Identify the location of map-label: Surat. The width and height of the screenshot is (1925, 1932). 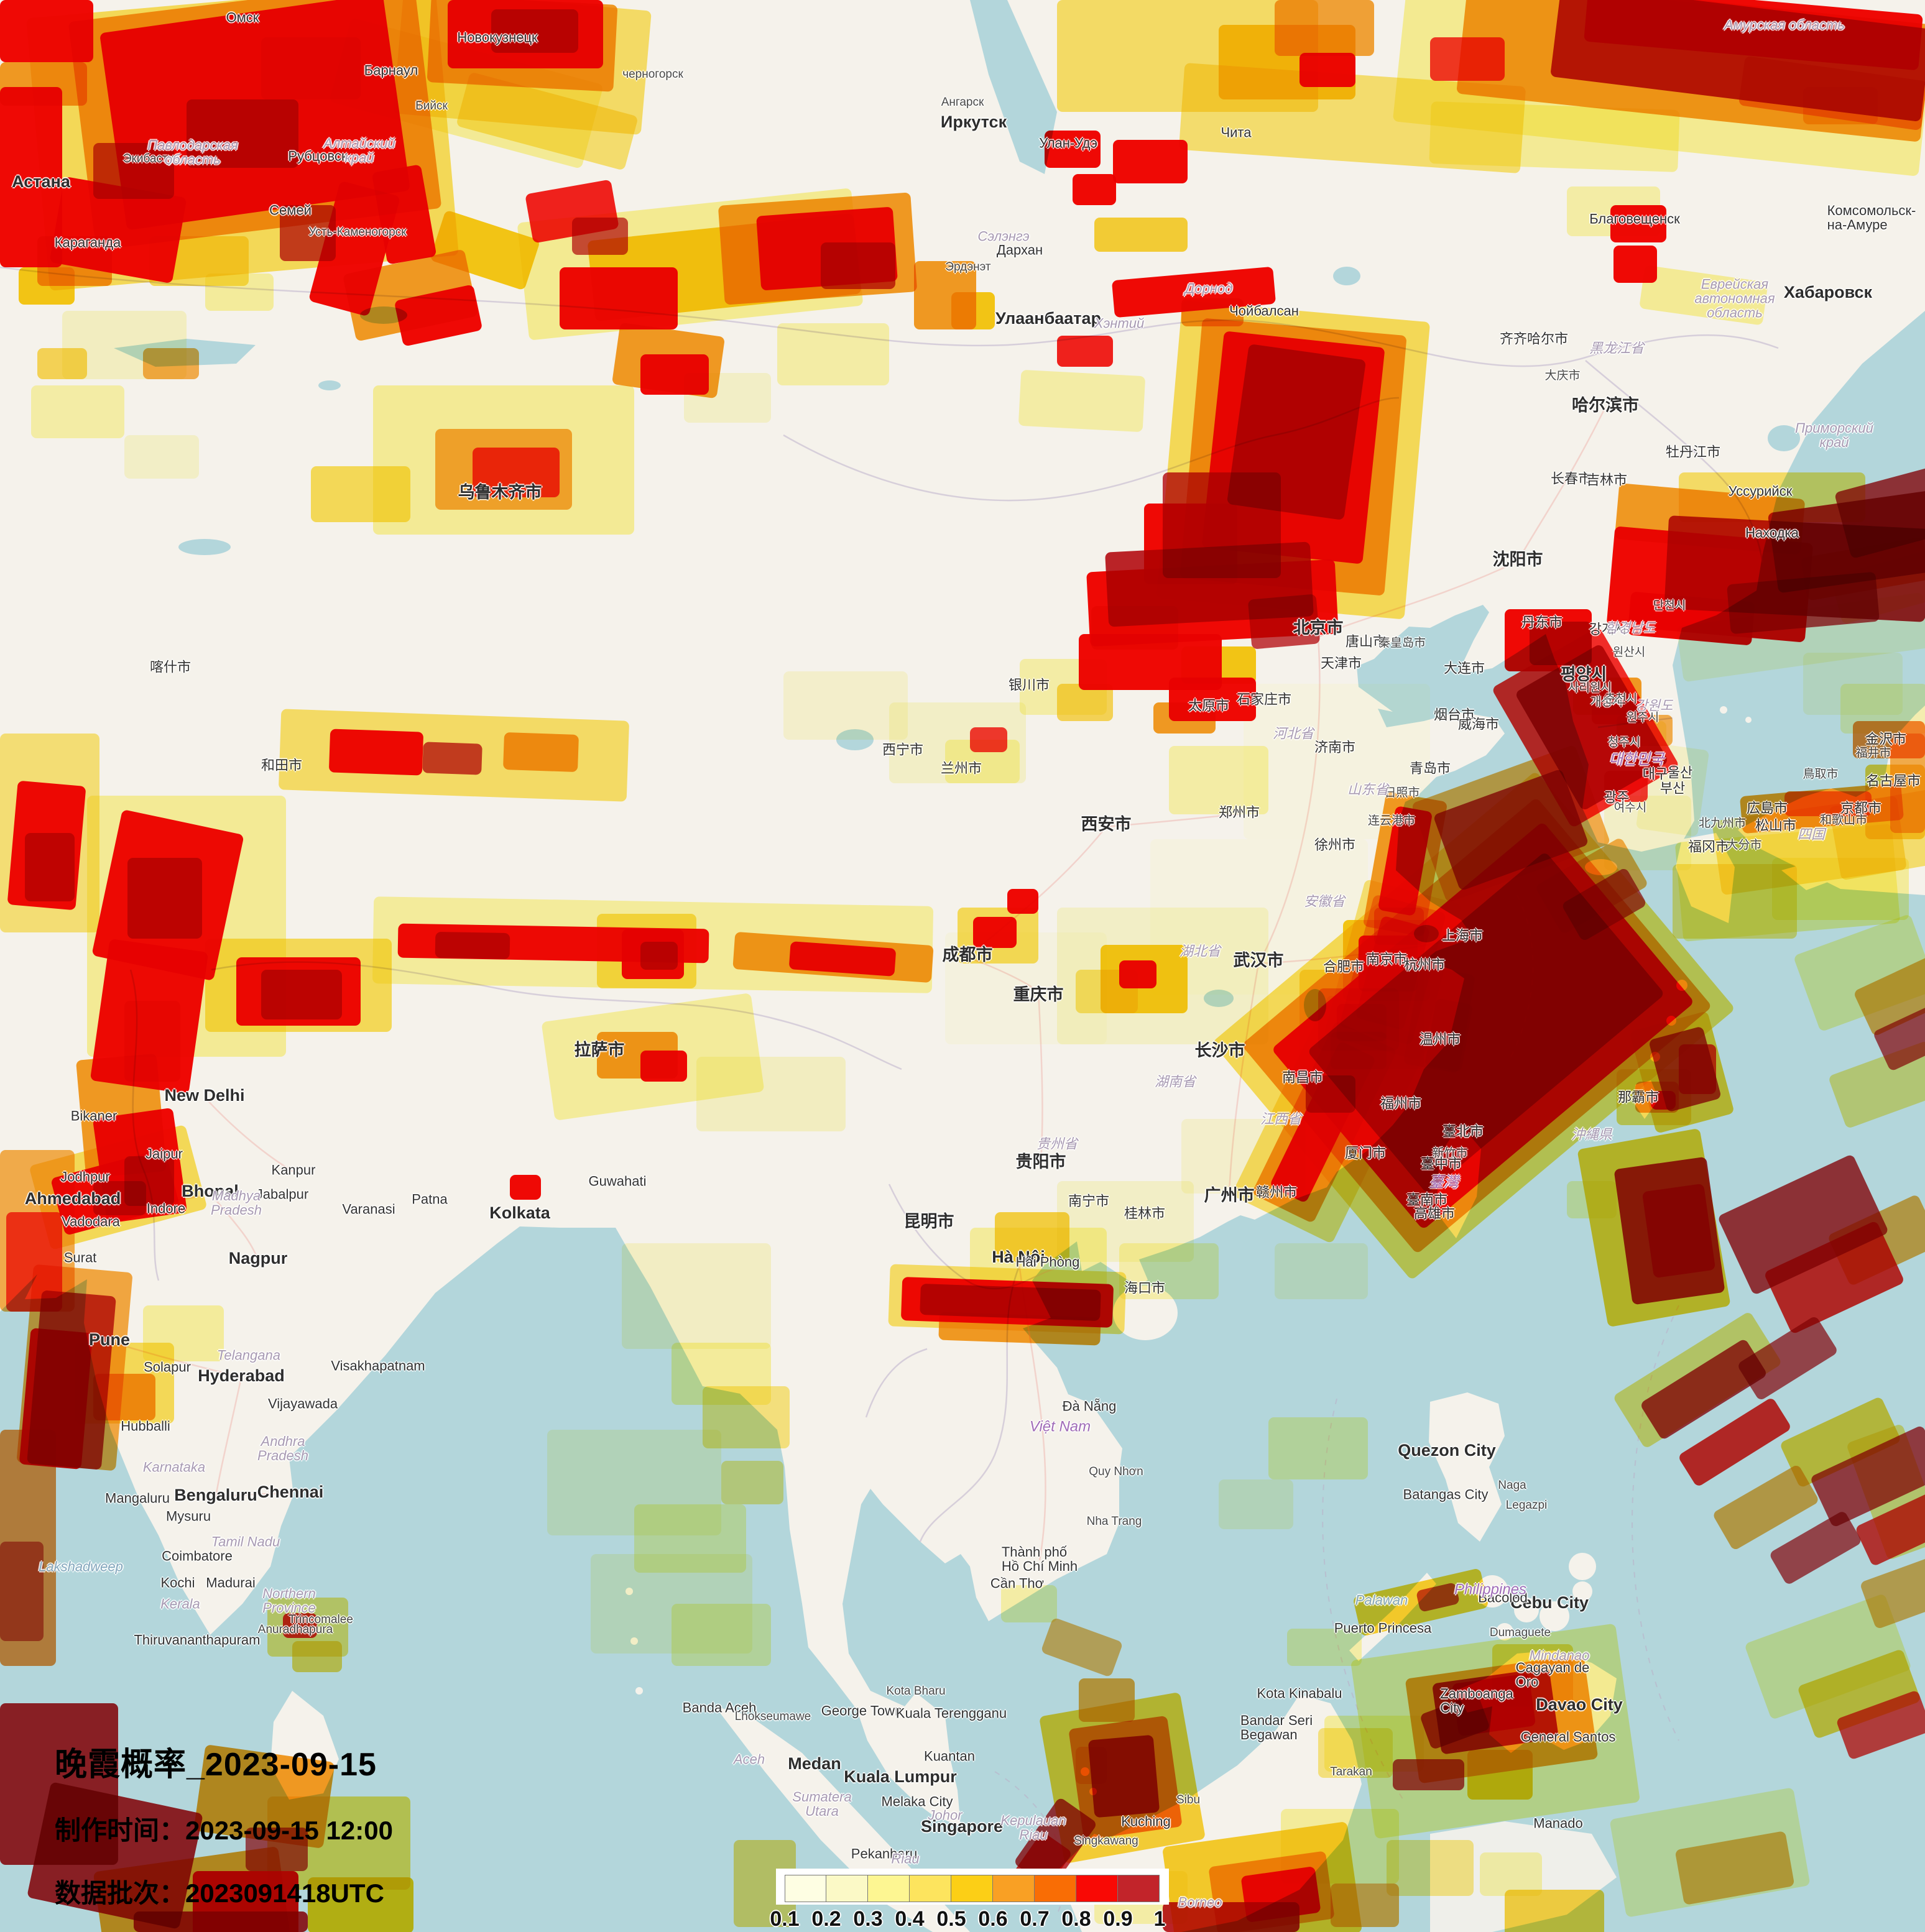
(80, 1257).